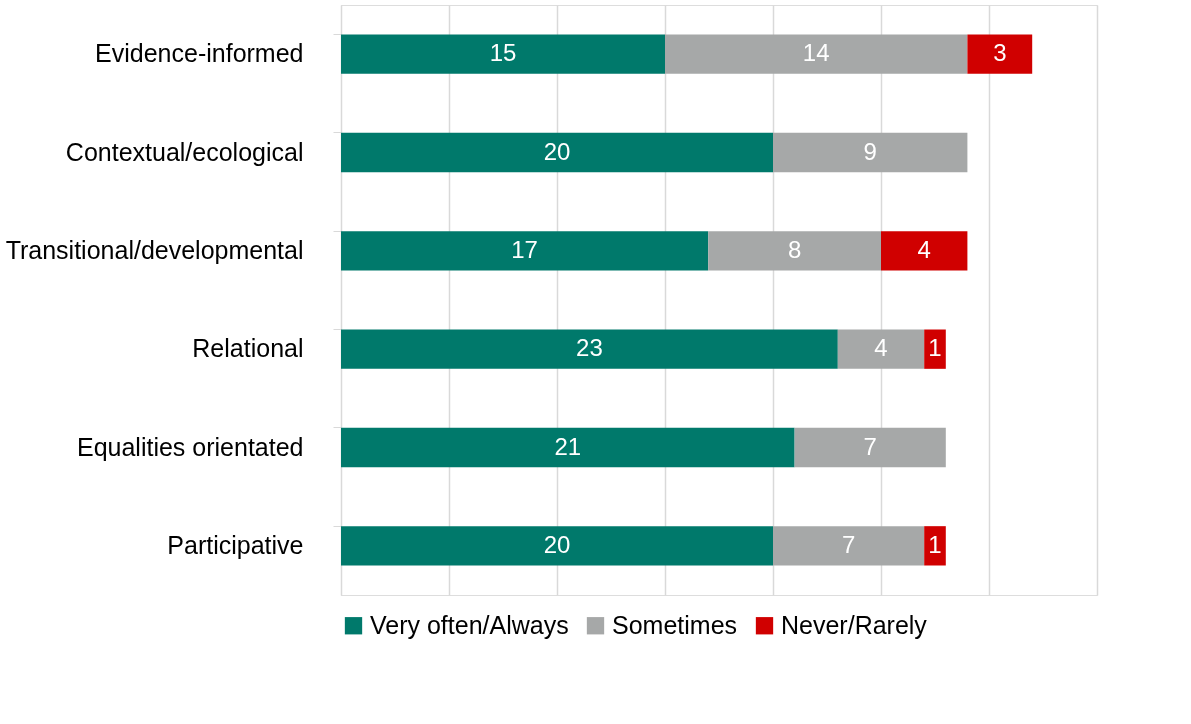 Image resolution: width=1191 pixels, height=724 pixels. What do you see at coordinates (469, 624) in the screenshot?
I see `legend-label: Very often/Always` at bounding box center [469, 624].